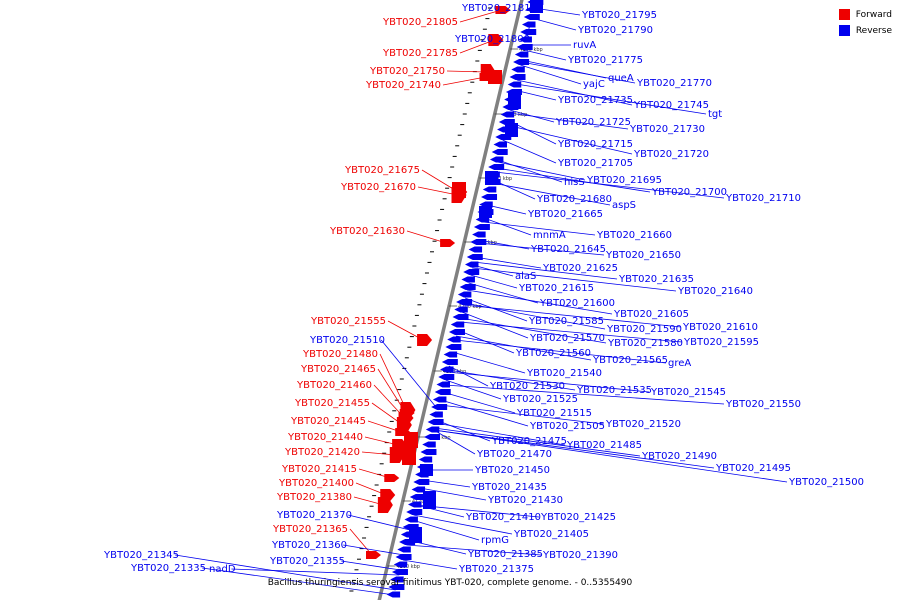  What do you see at coordinates (455, 372) in the screenshot?
I see `tick-label: 4190 kbp` at bounding box center [455, 372].